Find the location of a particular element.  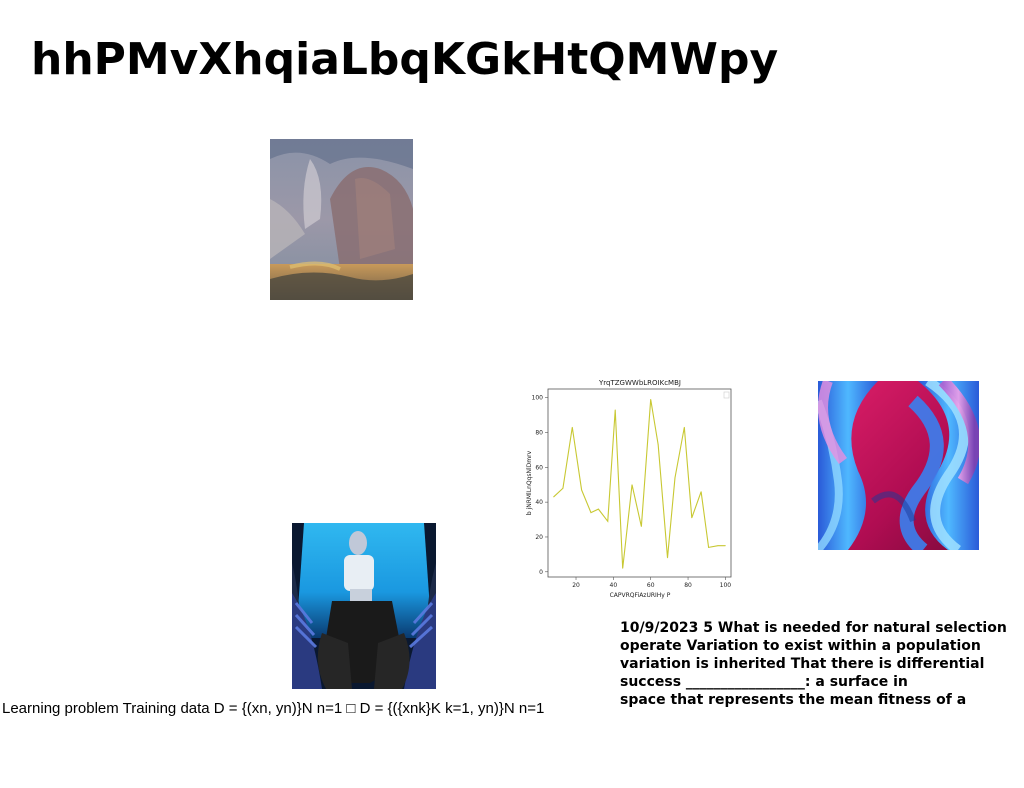

x-tick-label: 80 is located at coordinates (688, 585).